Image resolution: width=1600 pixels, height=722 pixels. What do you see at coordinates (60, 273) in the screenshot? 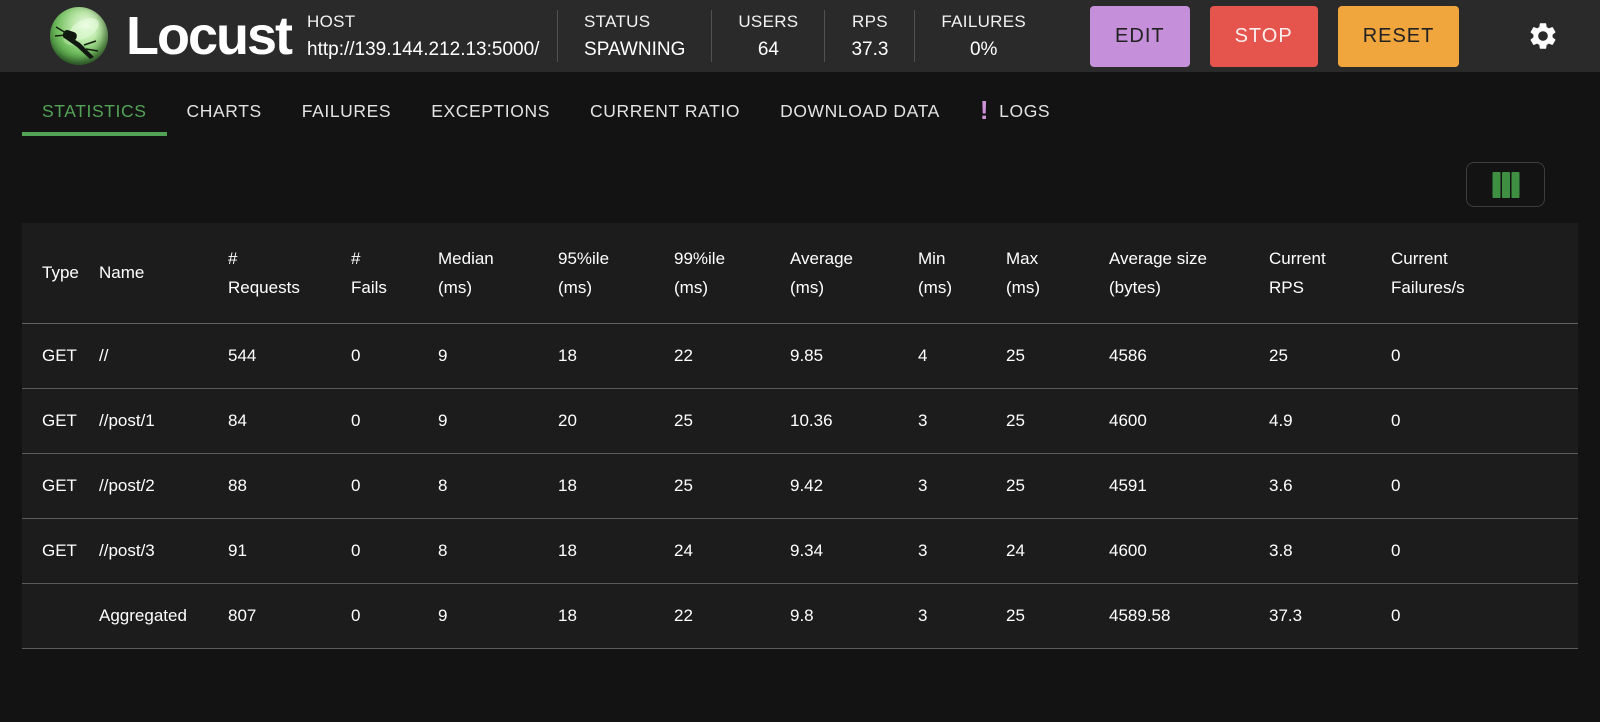
I see `column-header-type: Type` at bounding box center [60, 273].